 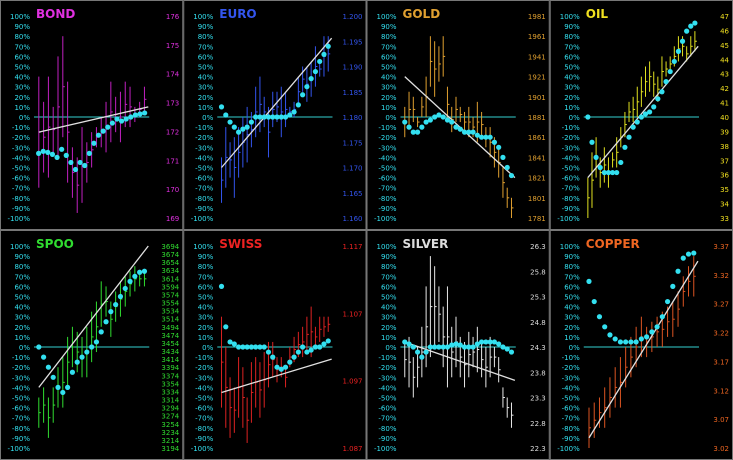 What do you see at coordinates (724, 190) in the screenshot?
I see `right-tick-label: 35` at bounding box center [724, 190].